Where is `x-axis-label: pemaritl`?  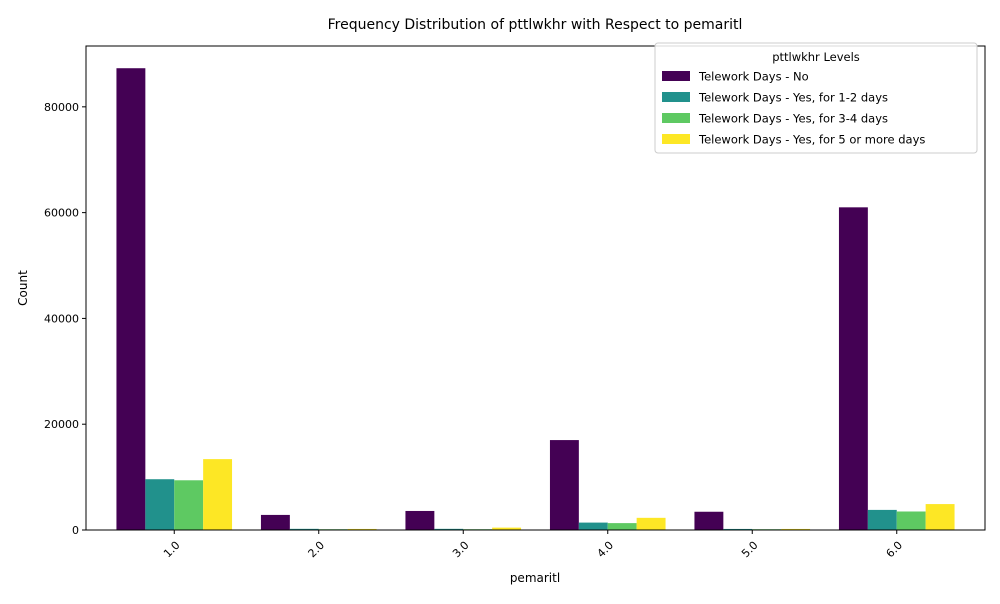 x-axis-label: pemaritl is located at coordinates (535, 578).